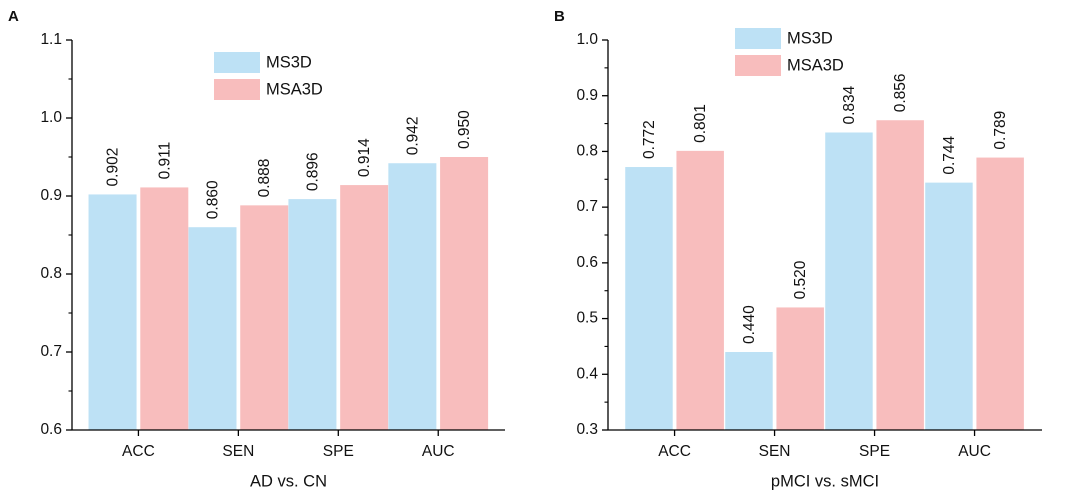 This screenshot has height=496, width=1084. Describe the element at coordinates (559, 16) in the screenshot. I see `panel-label: B` at that location.